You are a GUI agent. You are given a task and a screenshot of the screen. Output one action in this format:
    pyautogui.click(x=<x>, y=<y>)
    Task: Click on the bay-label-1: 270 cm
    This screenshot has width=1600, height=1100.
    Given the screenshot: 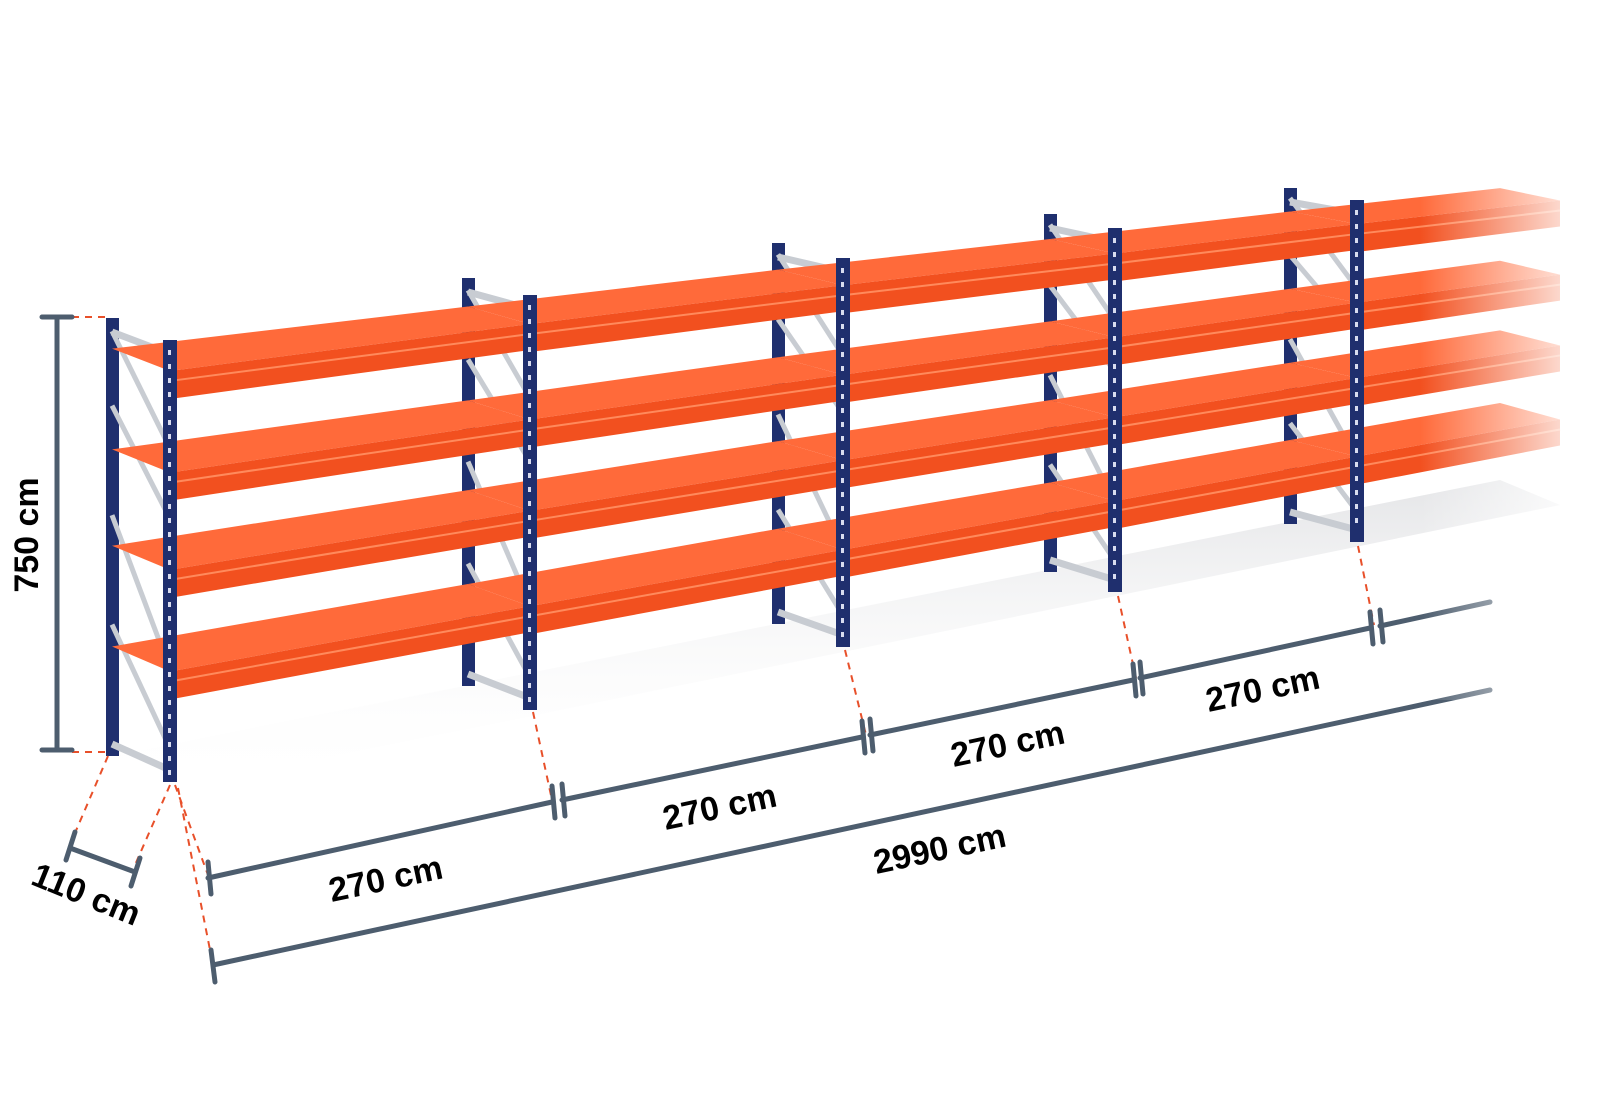 What is the action you would take?
    pyautogui.click(x=385, y=879)
    